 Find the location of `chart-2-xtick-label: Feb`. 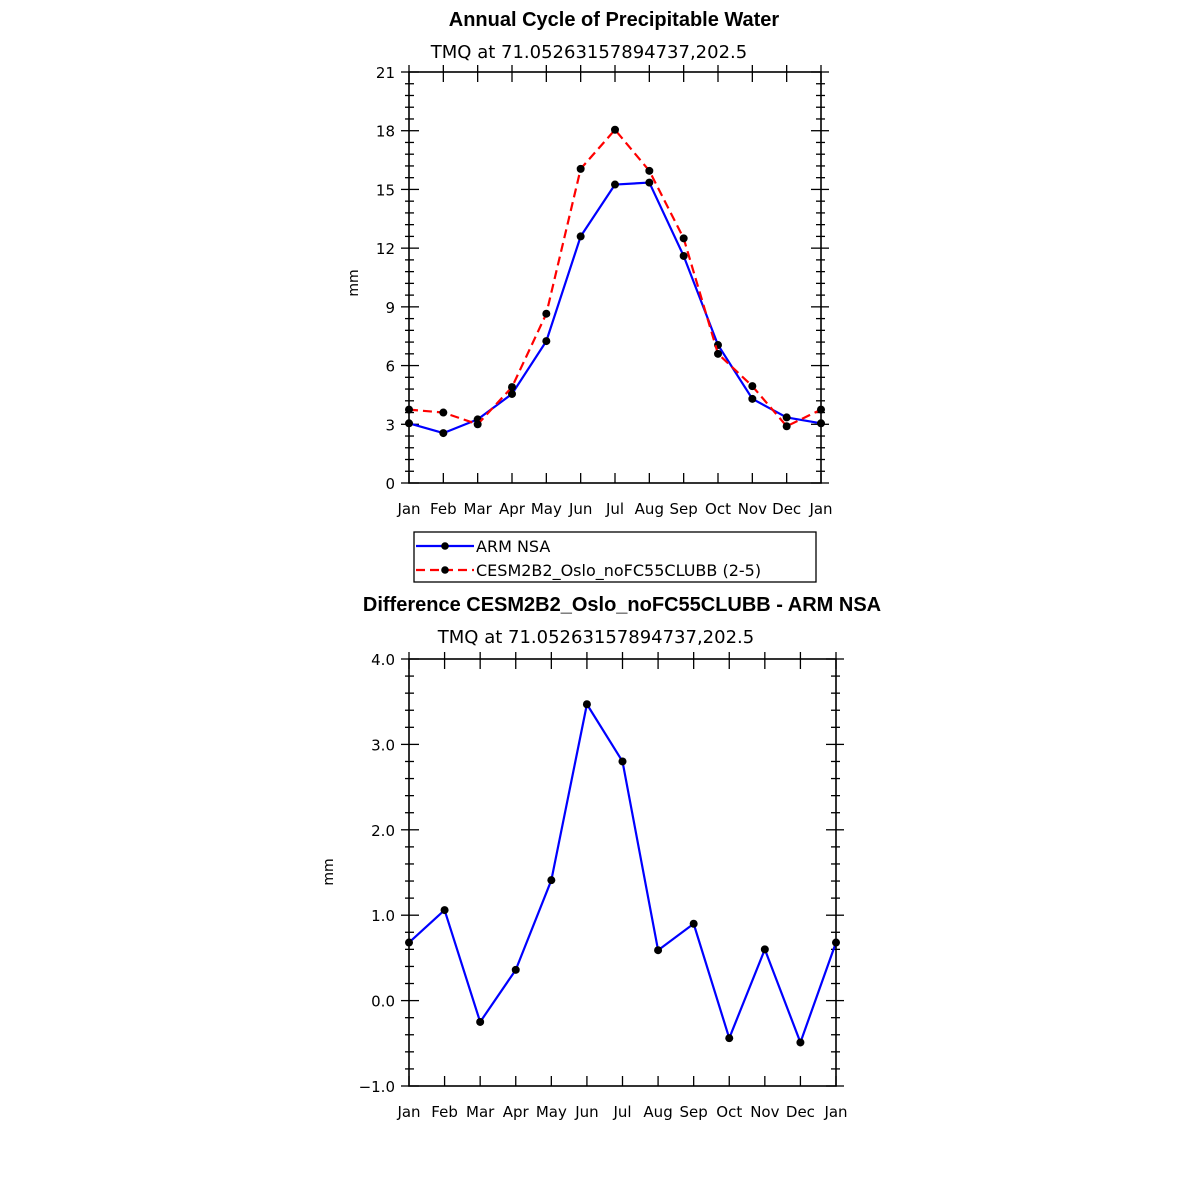

chart-2-xtick-label: Feb is located at coordinates (444, 1112).